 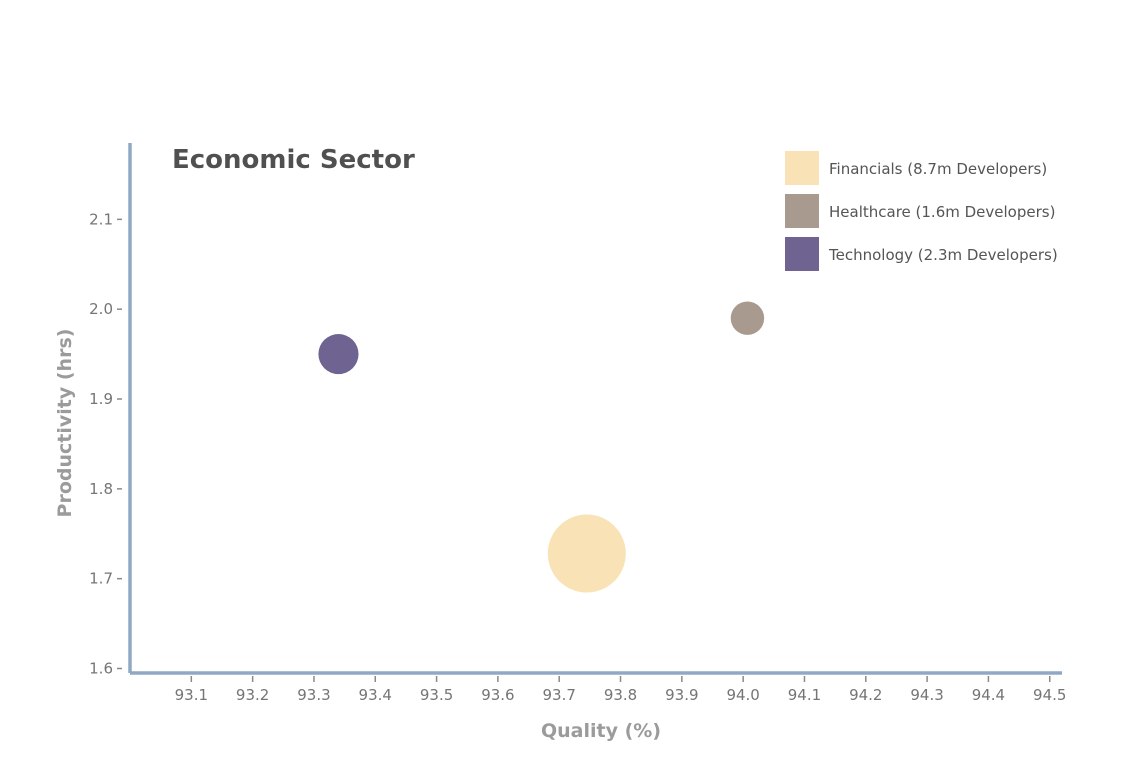 What do you see at coordinates (926, 695) in the screenshot?
I see `x-tick-label: 94.3` at bounding box center [926, 695].